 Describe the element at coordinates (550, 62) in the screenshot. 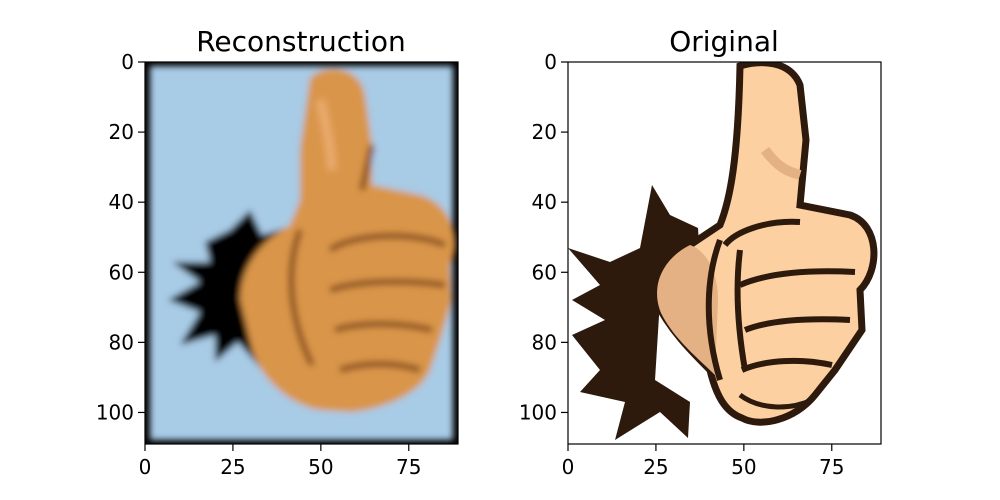

I see `original-y-tick-label: 0` at that location.